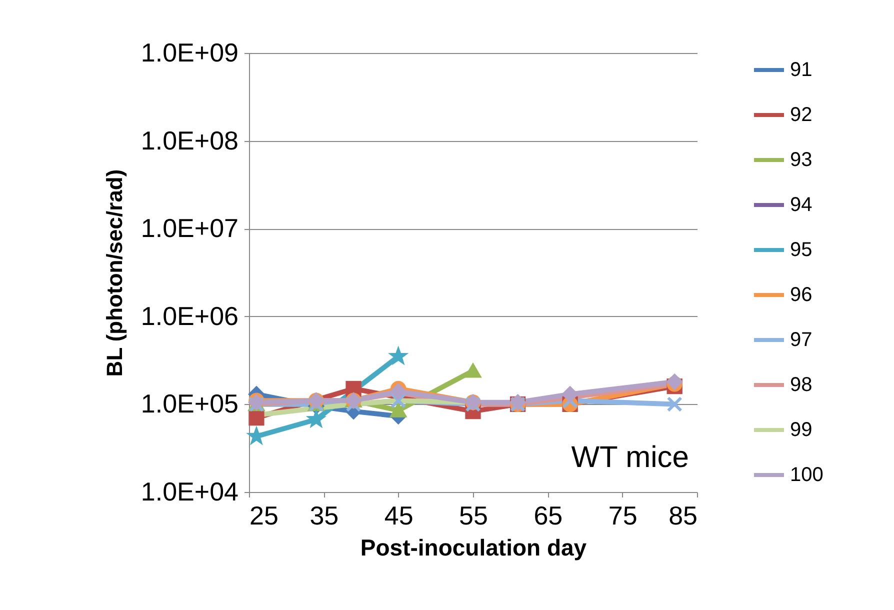 The image size is (894, 610). Describe the element at coordinates (473, 515) in the screenshot. I see `x-tick-label: 55` at that location.